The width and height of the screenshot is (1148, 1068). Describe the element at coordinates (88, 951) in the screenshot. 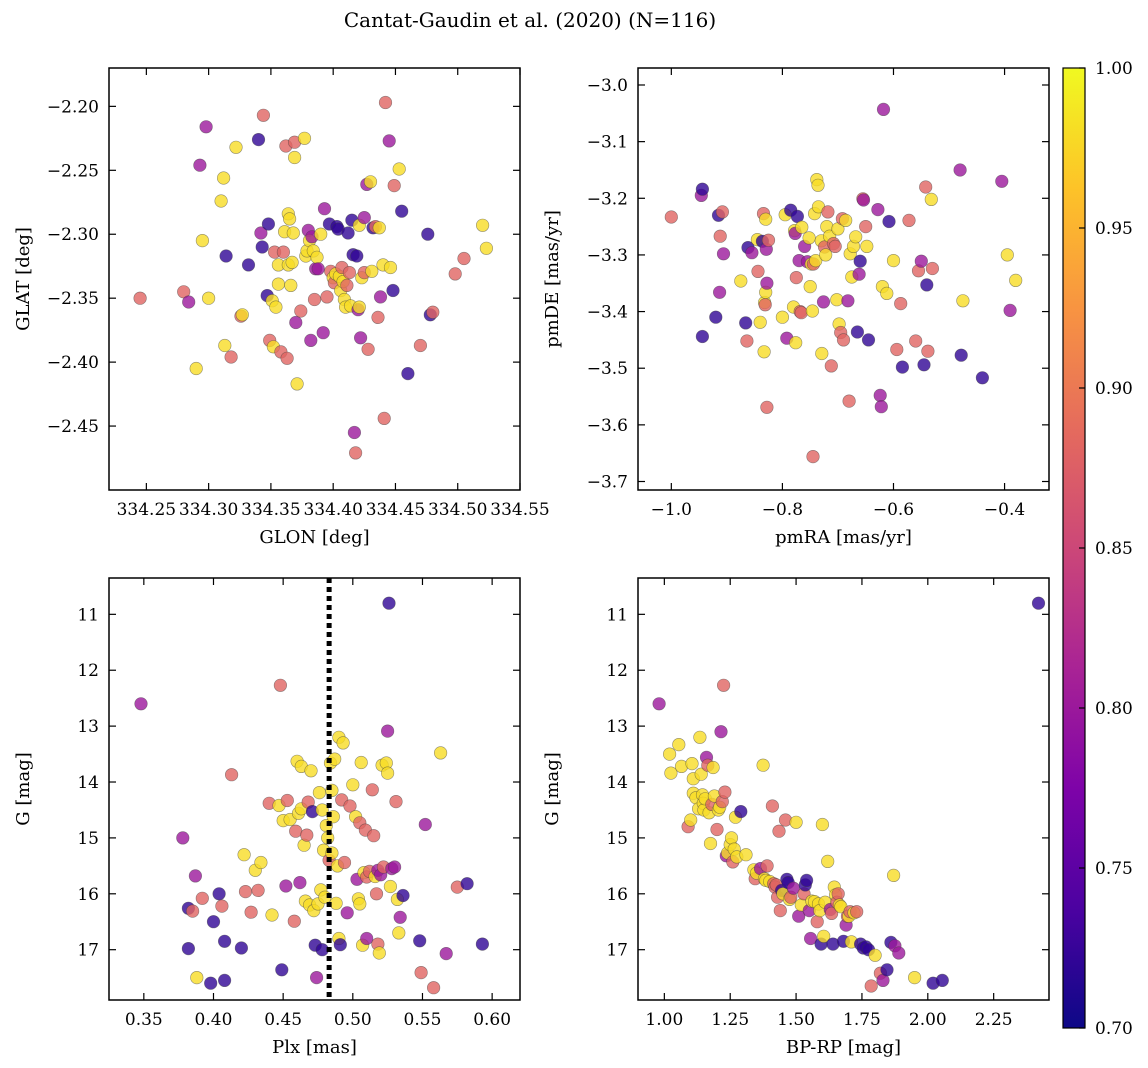

I see `y-tick-label: 17` at that location.